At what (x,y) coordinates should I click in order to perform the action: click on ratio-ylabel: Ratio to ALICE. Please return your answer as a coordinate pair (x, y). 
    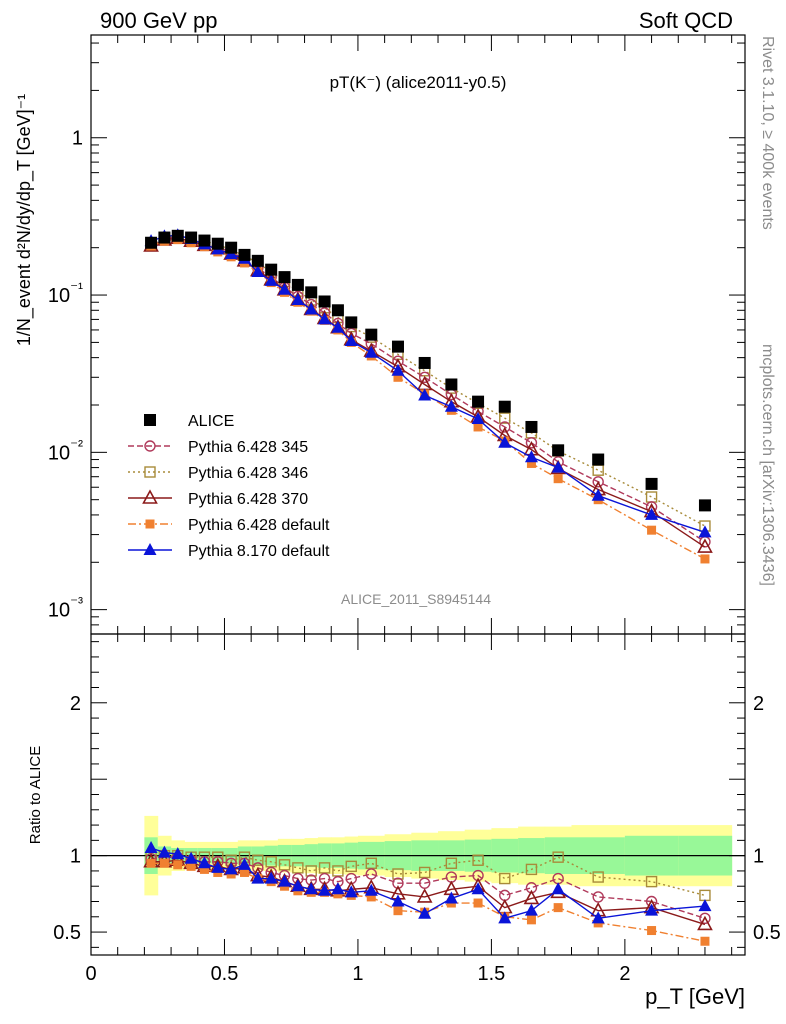
    Looking at the image, I should click on (35, 795).